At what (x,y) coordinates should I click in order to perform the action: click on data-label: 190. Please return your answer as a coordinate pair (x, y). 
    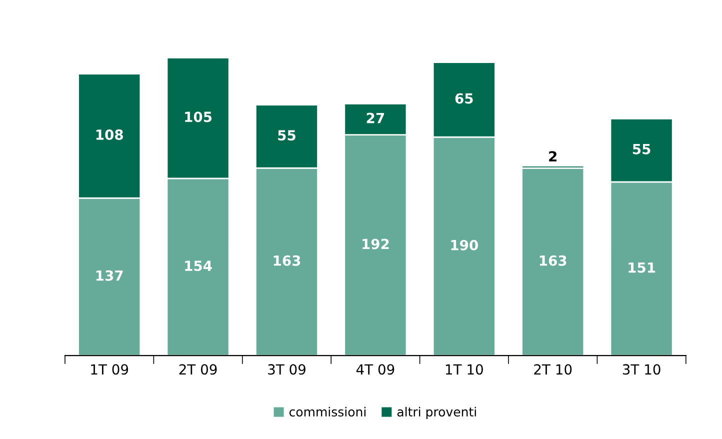
    Looking at the image, I should click on (464, 245).